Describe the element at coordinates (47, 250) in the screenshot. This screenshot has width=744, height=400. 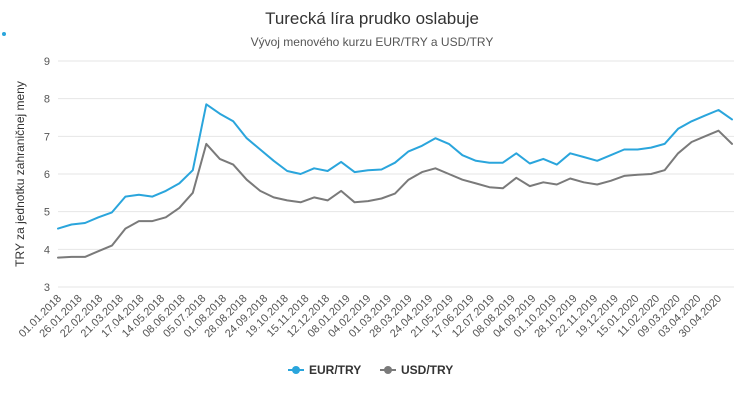
I see `y-tick-label: 4` at that location.